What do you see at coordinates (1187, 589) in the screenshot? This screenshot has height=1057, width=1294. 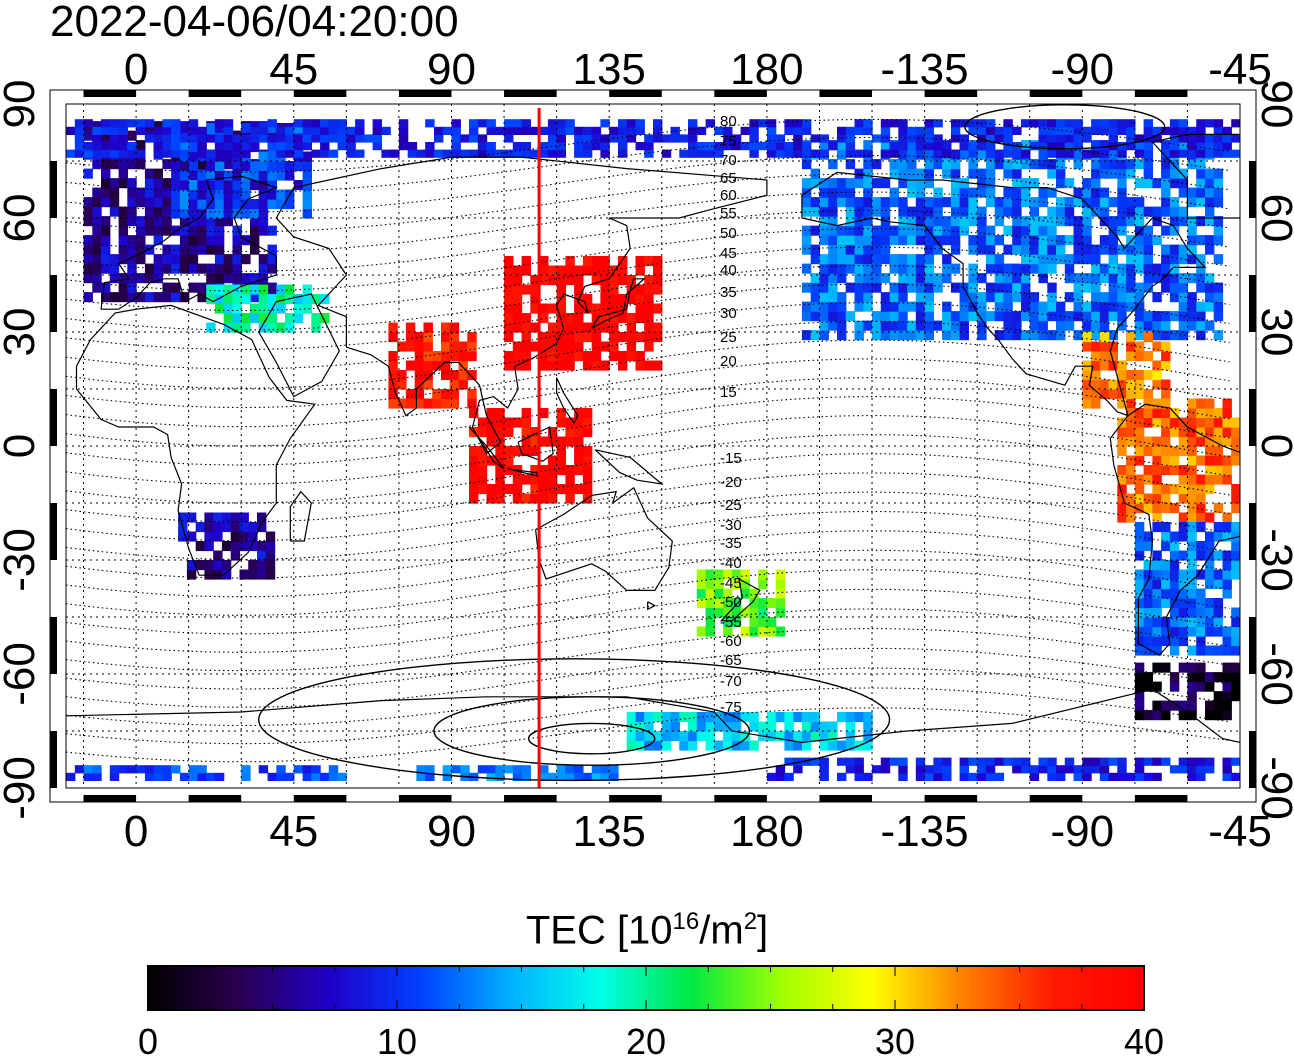 I see `tec-region` at bounding box center [1187, 589].